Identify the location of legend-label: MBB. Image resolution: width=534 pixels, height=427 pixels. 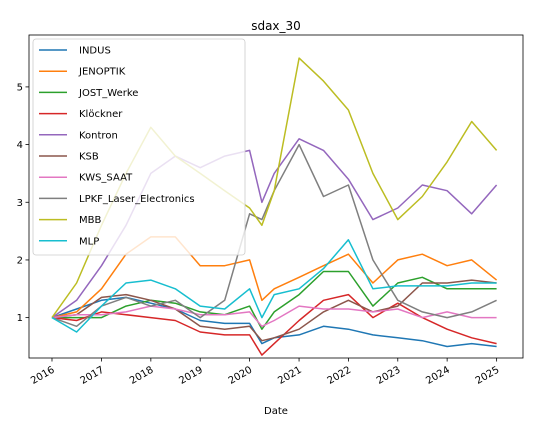
(90, 220).